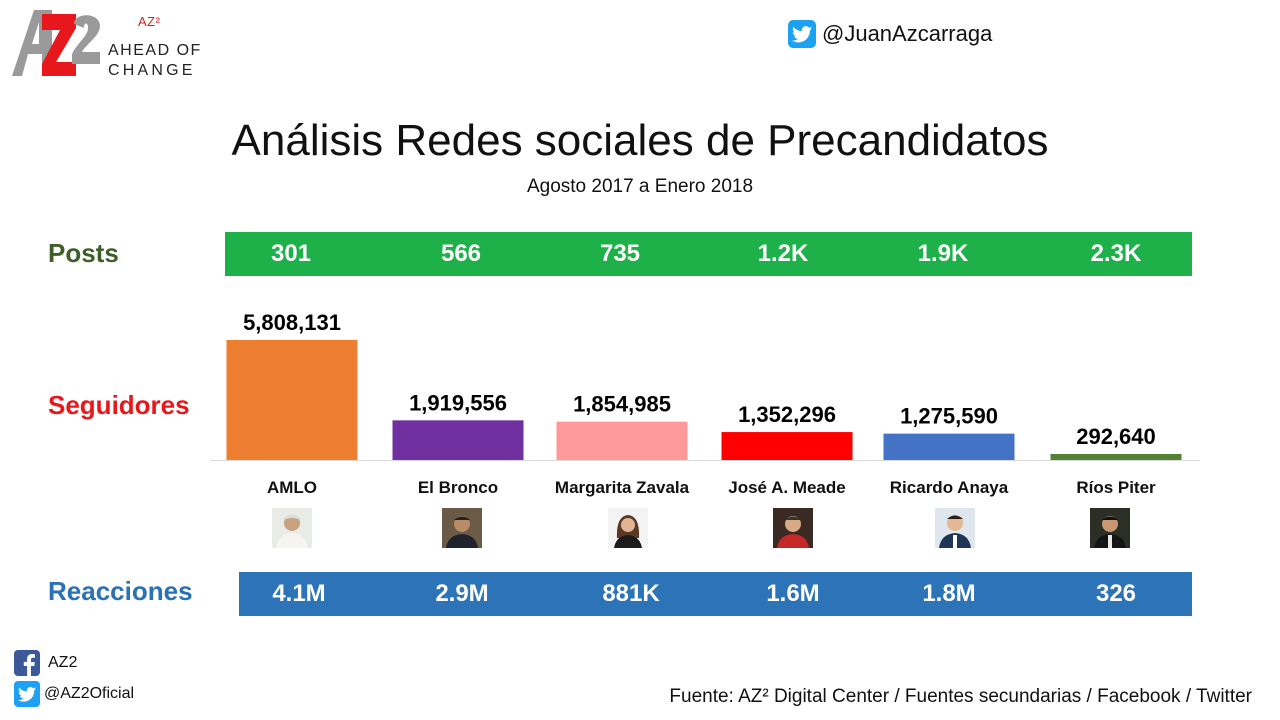 This screenshot has height=720, width=1280. What do you see at coordinates (943, 253) in the screenshot?
I see `posts-value-ricardo-anaya: 1.9K` at bounding box center [943, 253].